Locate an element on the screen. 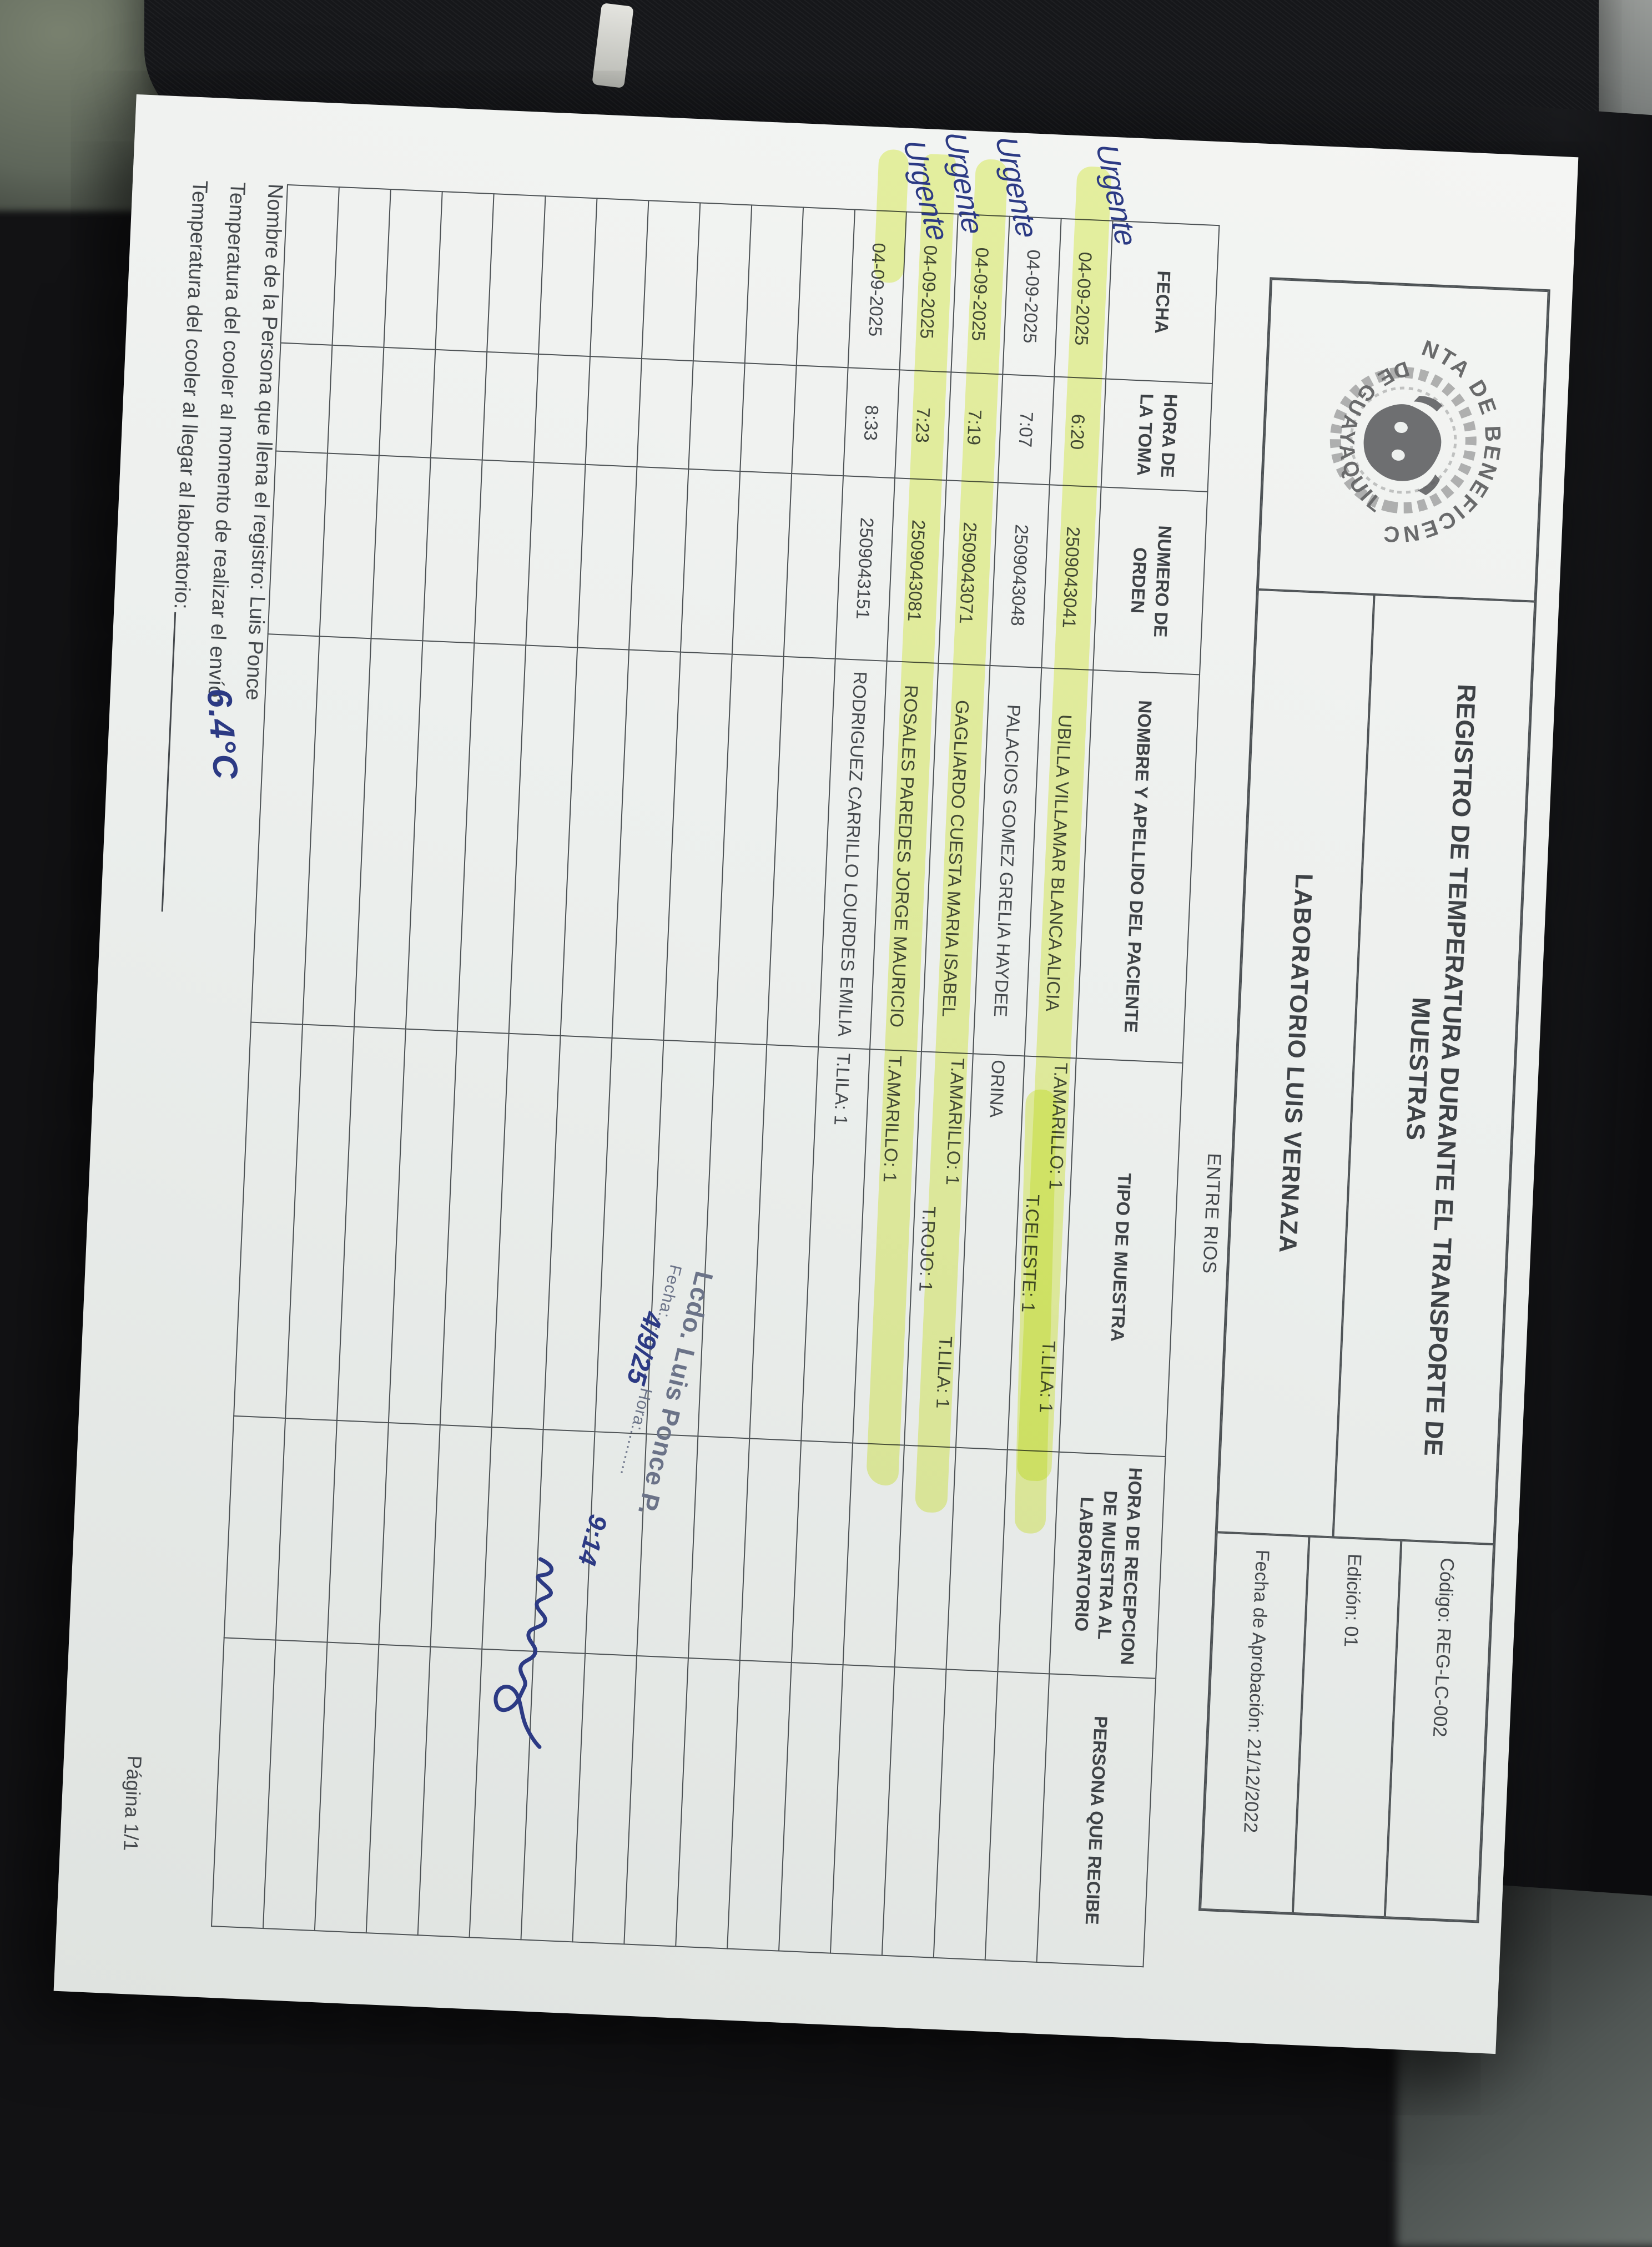 The height and width of the screenshot is (2247, 1652). cell-hora: 8:33 is located at coordinates (871, 422).